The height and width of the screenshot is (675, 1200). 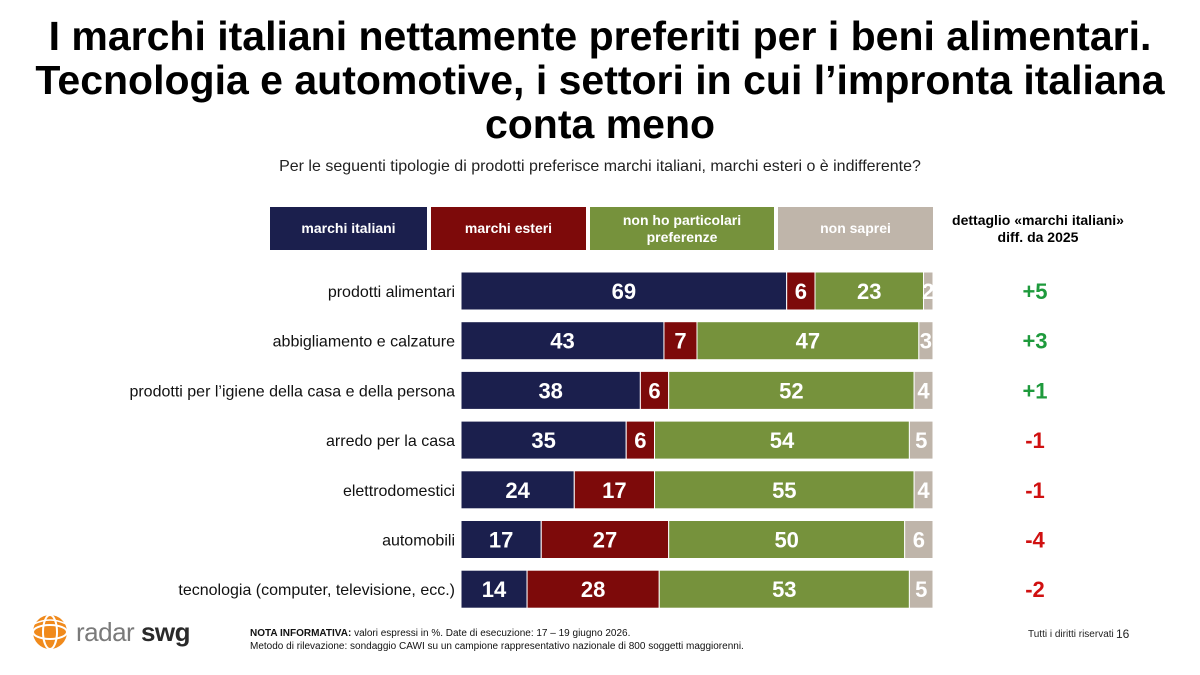 What do you see at coordinates (418, 541) in the screenshot?
I see `category-label: automobili` at bounding box center [418, 541].